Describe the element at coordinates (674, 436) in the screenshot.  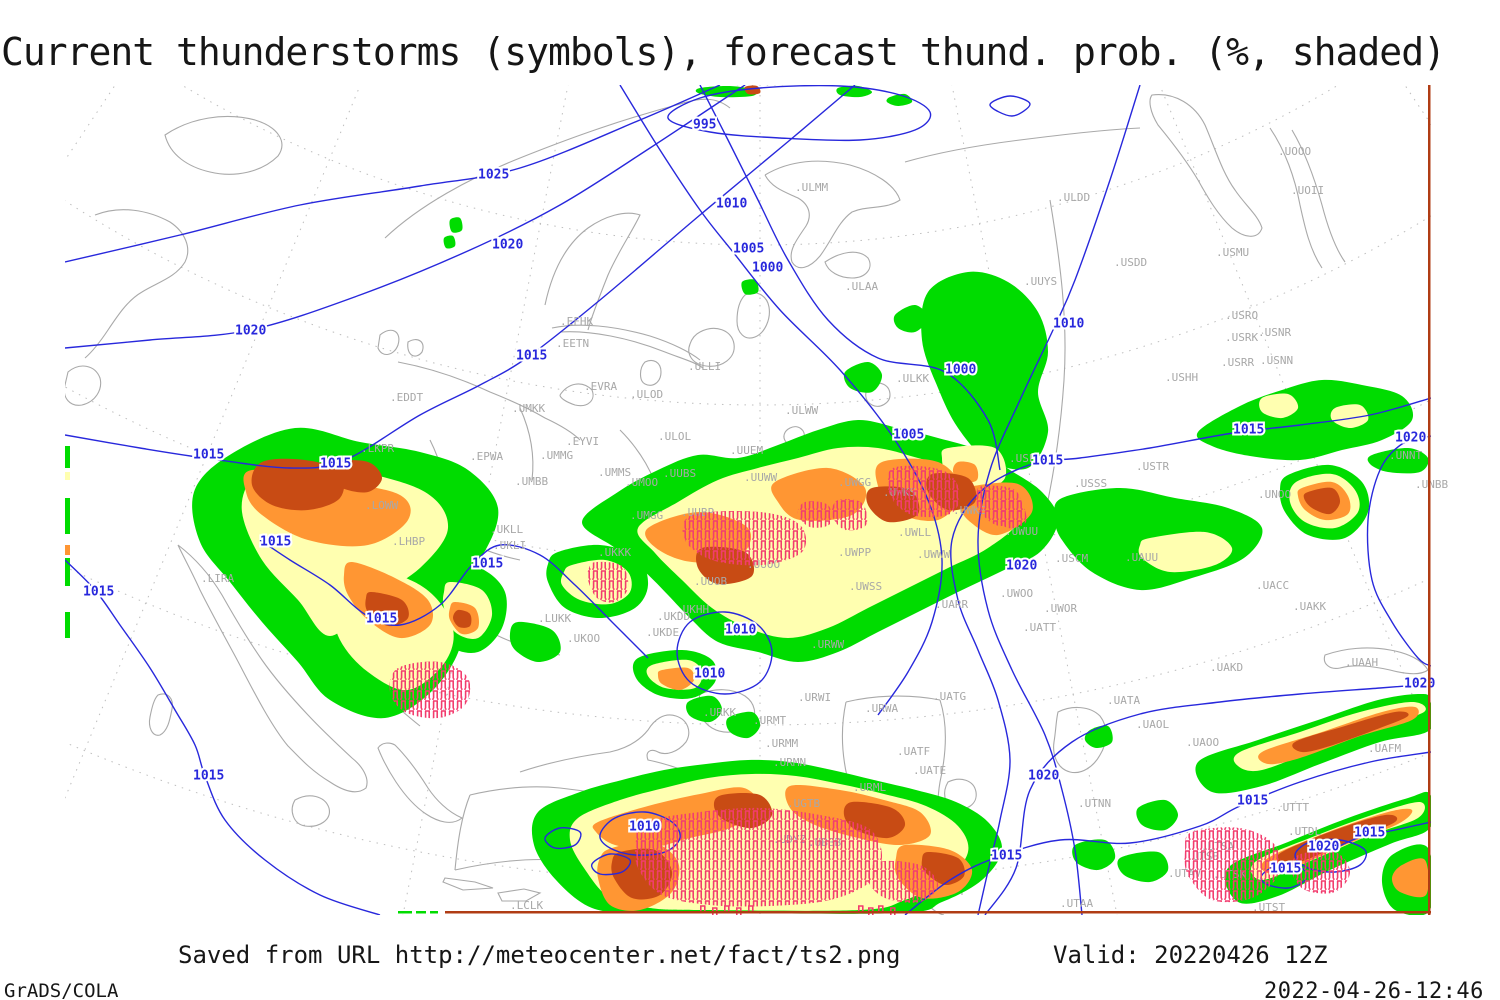
I see `station-label: .ULOL` at that location.